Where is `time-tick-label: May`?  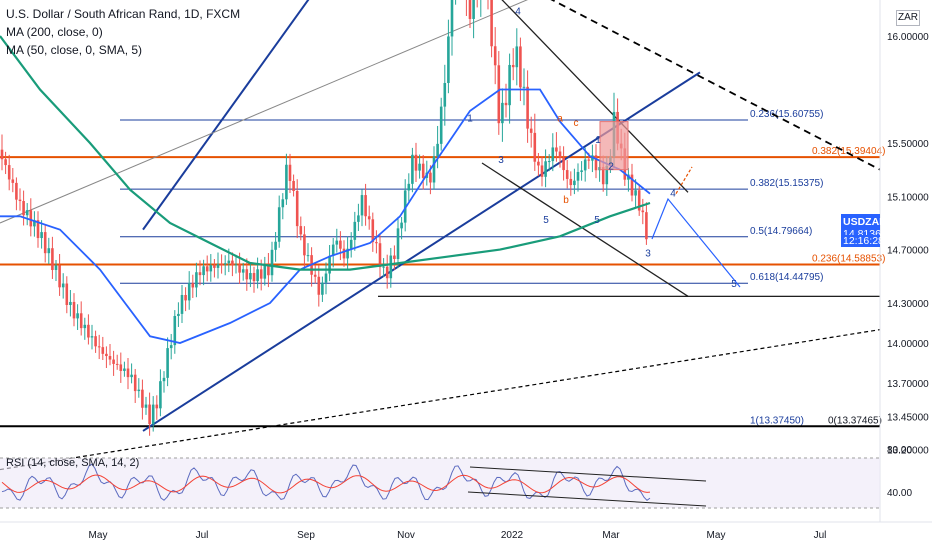 time-tick-label: May is located at coordinates (98, 535).